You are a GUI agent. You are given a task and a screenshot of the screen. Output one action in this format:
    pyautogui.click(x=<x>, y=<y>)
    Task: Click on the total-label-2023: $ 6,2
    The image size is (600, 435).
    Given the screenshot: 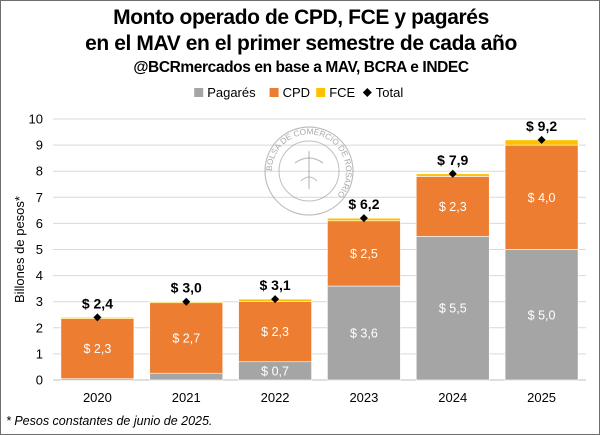 What is the action you would take?
    pyautogui.click(x=363, y=204)
    